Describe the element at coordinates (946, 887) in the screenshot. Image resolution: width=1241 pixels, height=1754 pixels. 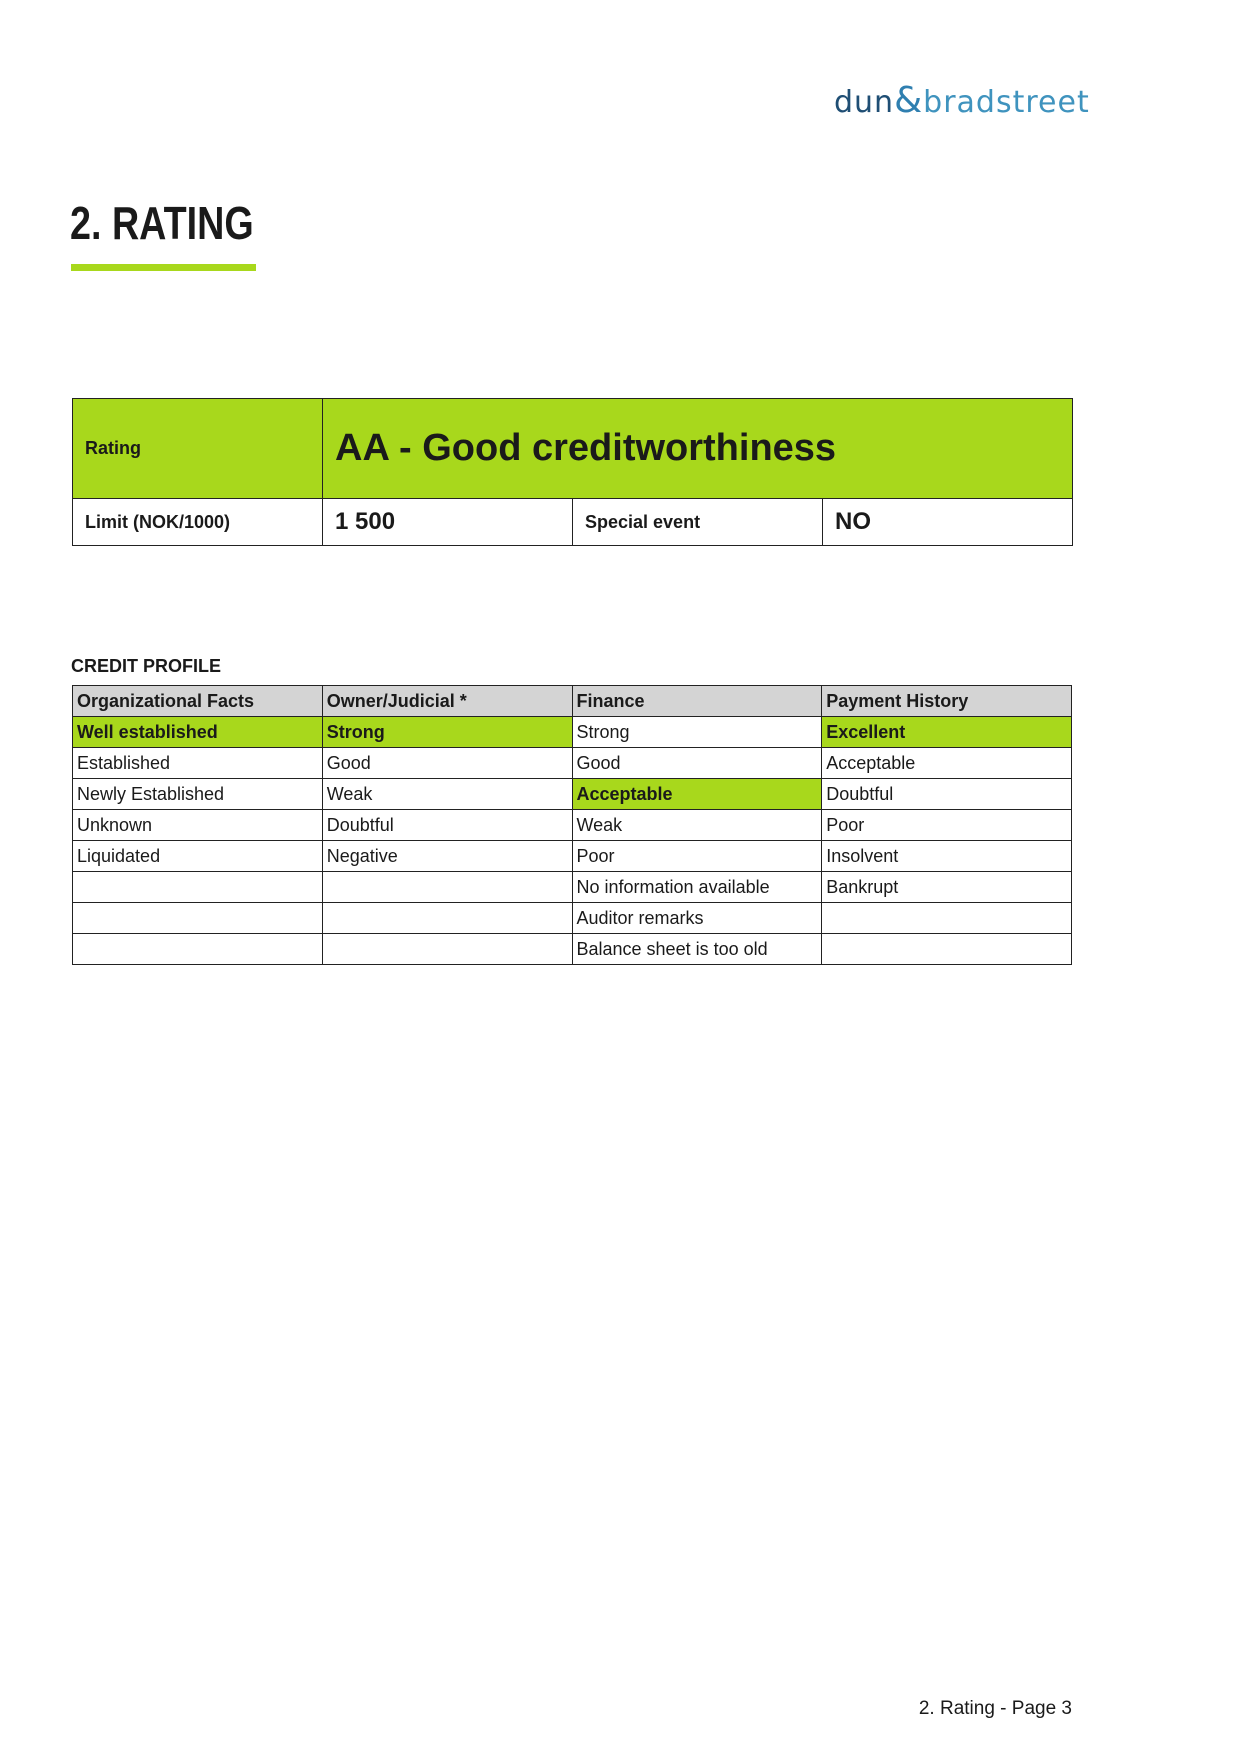
I see `table-cell: Bankrupt` at that location.